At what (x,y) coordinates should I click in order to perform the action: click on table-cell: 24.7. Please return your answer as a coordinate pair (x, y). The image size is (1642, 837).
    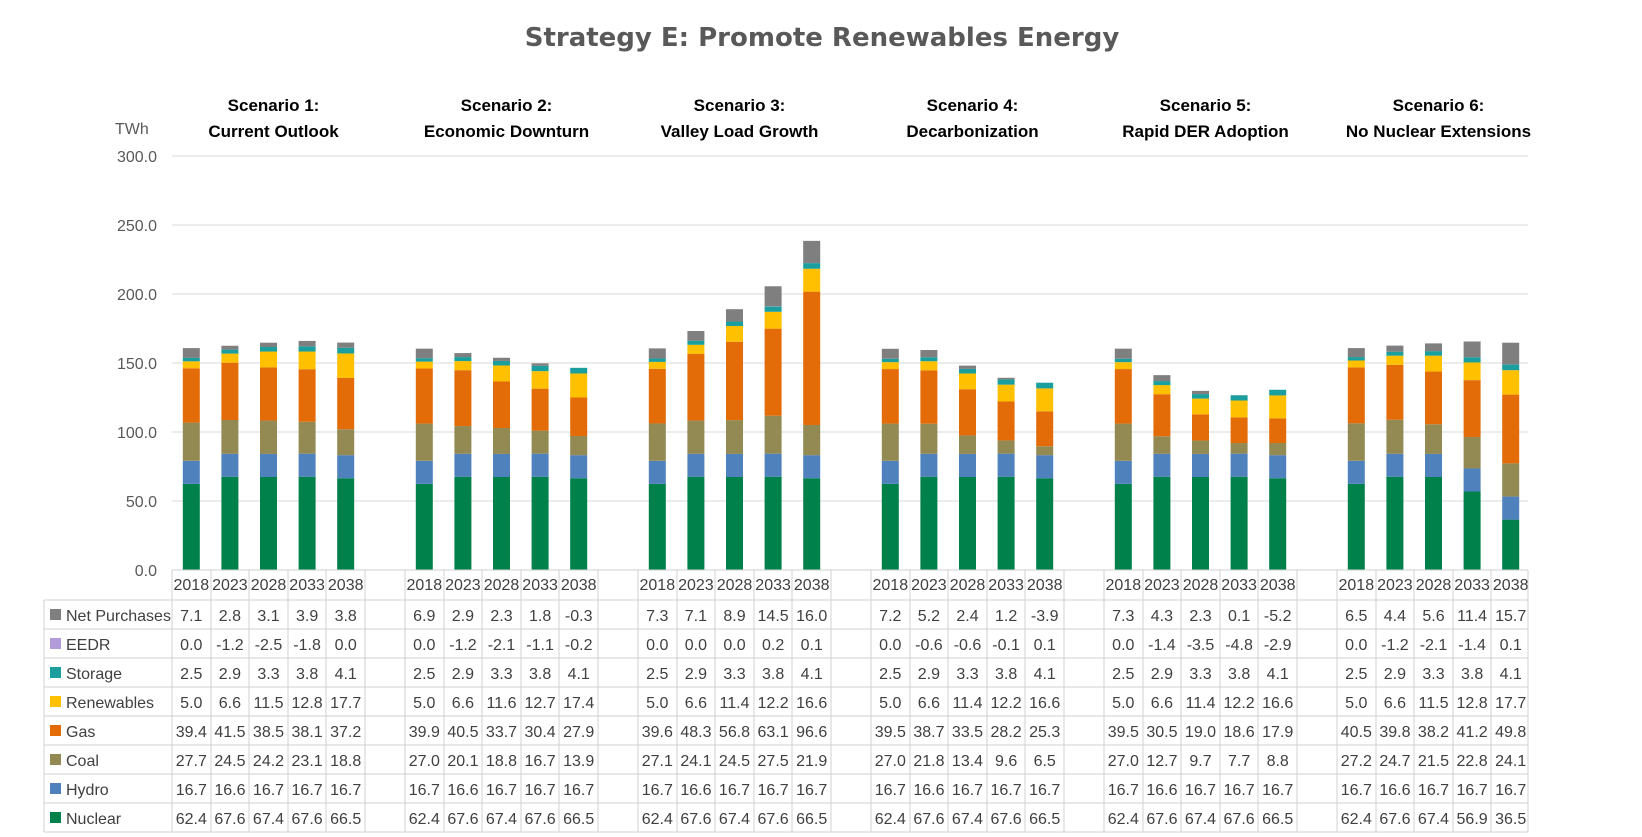
    Looking at the image, I should click on (1394, 761).